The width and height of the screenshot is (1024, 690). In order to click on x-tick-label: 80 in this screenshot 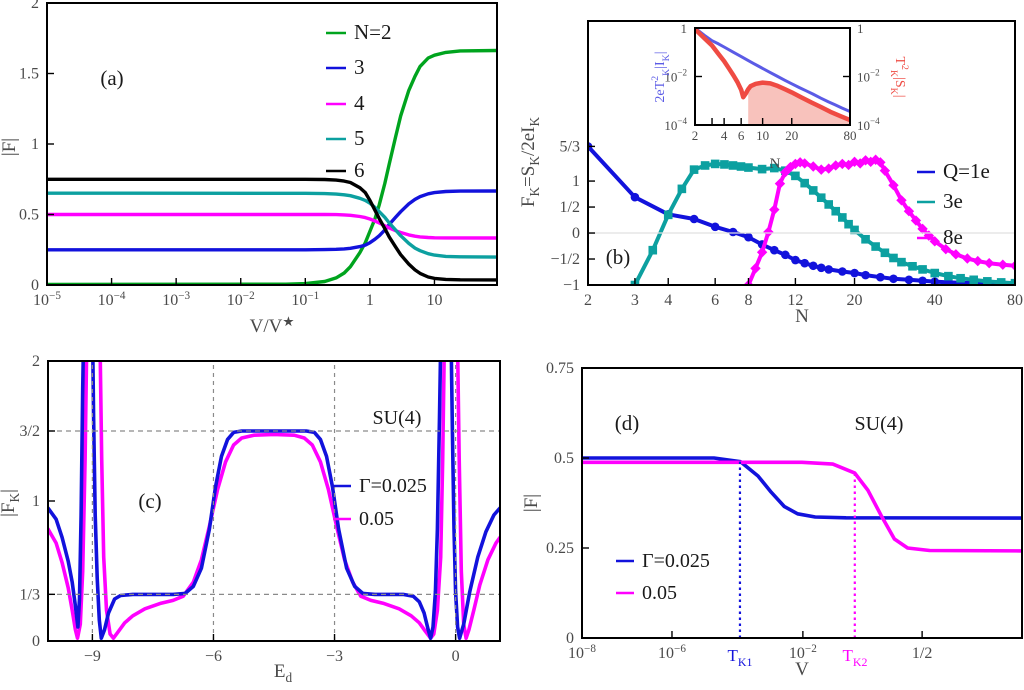, I will do `click(1015, 300)`.